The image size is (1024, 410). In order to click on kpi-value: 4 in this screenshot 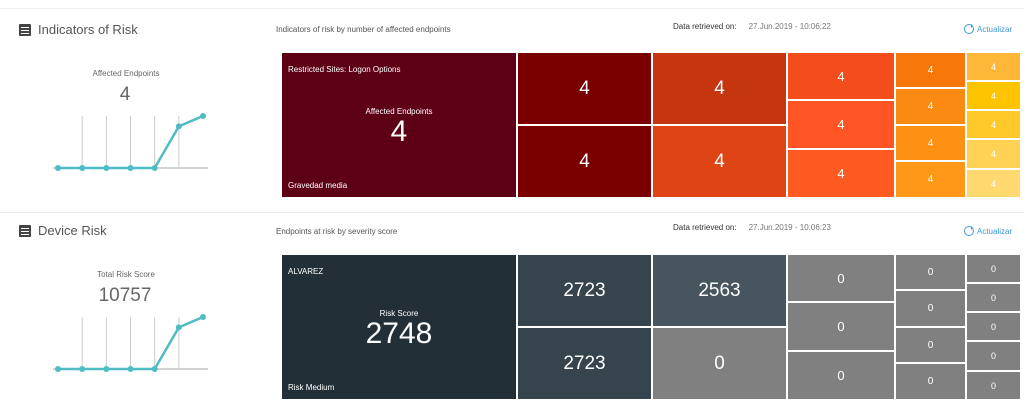, I will do `click(125, 94)`.